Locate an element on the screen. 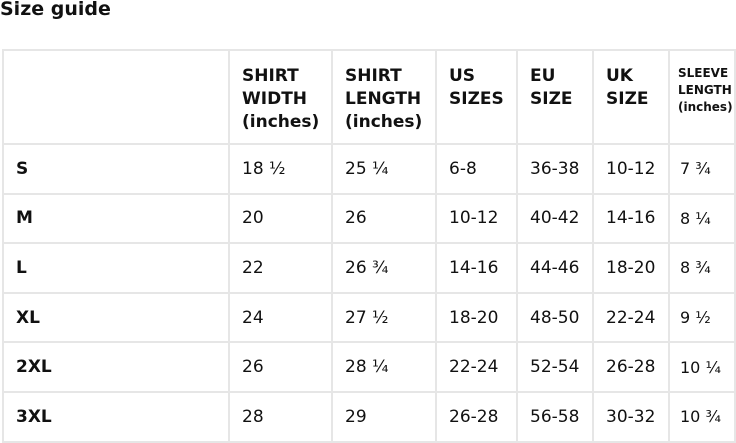  table-cell: 25 ¼ is located at coordinates (384, 169).